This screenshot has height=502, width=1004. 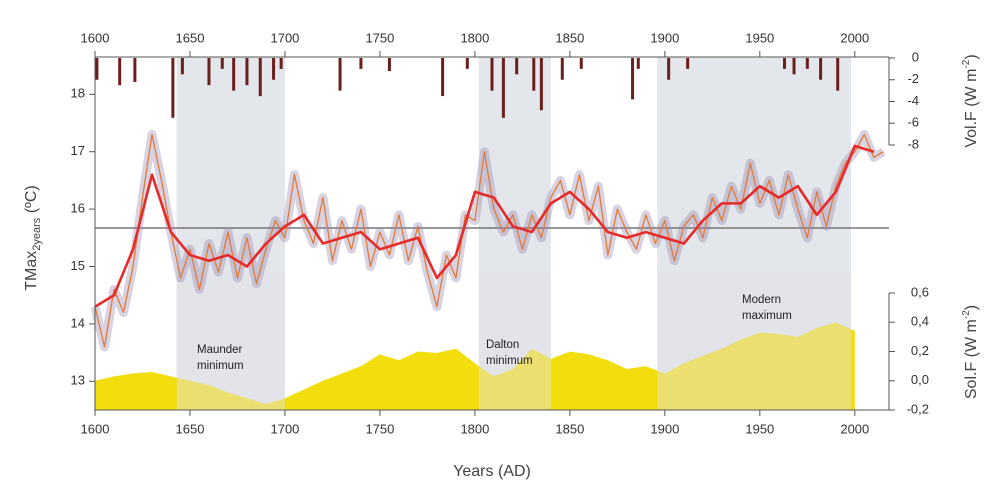 I want to click on y3-tick-label: 0,4, so click(x=920, y=321).